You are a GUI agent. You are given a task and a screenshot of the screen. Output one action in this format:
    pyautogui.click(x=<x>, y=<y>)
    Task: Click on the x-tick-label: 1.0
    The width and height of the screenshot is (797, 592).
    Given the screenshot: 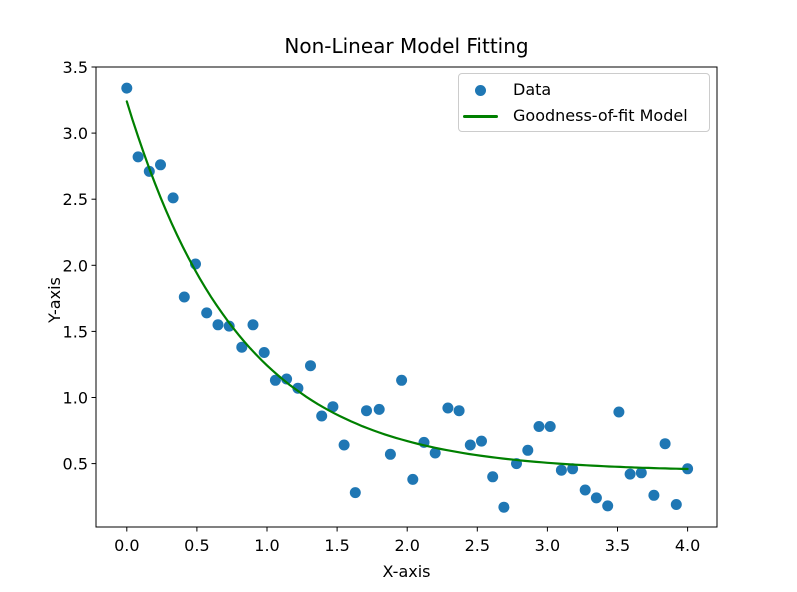 What is the action you would take?
    pyautogui.click(x=266, y=545)
    